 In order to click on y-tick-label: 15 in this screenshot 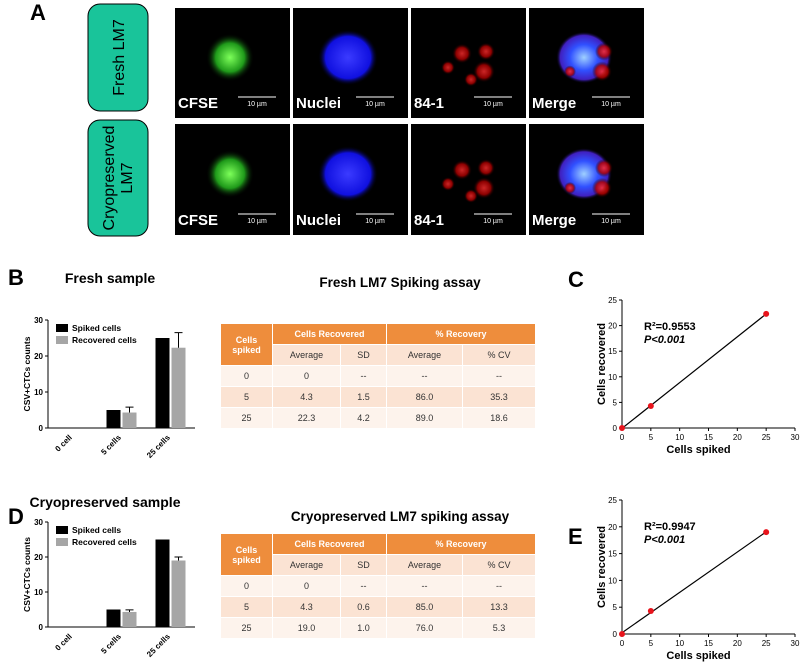, I will do `click(612, 554)`.